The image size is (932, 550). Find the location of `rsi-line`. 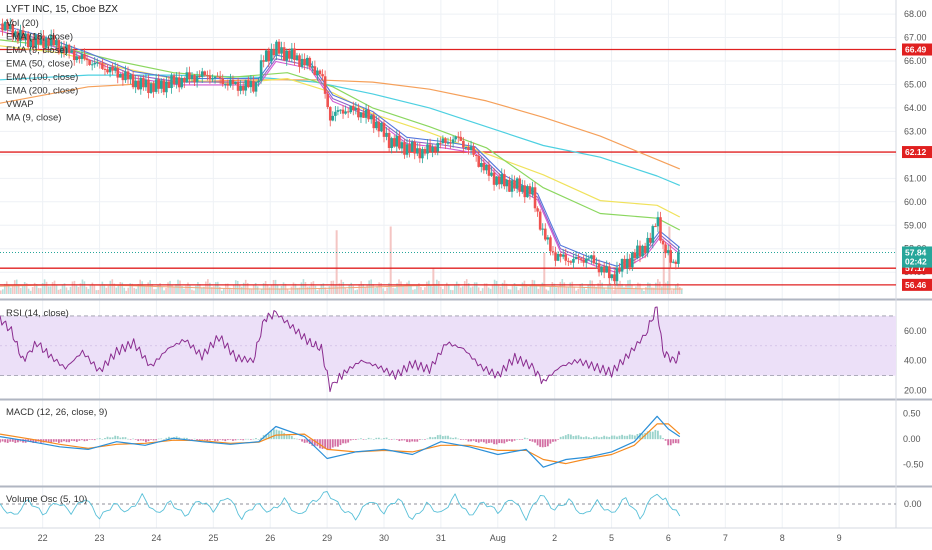

rsi-line is located at coordinates (340, 349).